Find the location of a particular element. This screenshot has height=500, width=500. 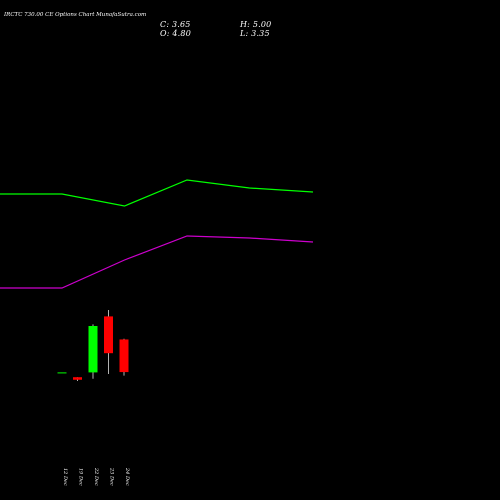

x-tick-label: 22 Dec is located at coordinates (96, 476).